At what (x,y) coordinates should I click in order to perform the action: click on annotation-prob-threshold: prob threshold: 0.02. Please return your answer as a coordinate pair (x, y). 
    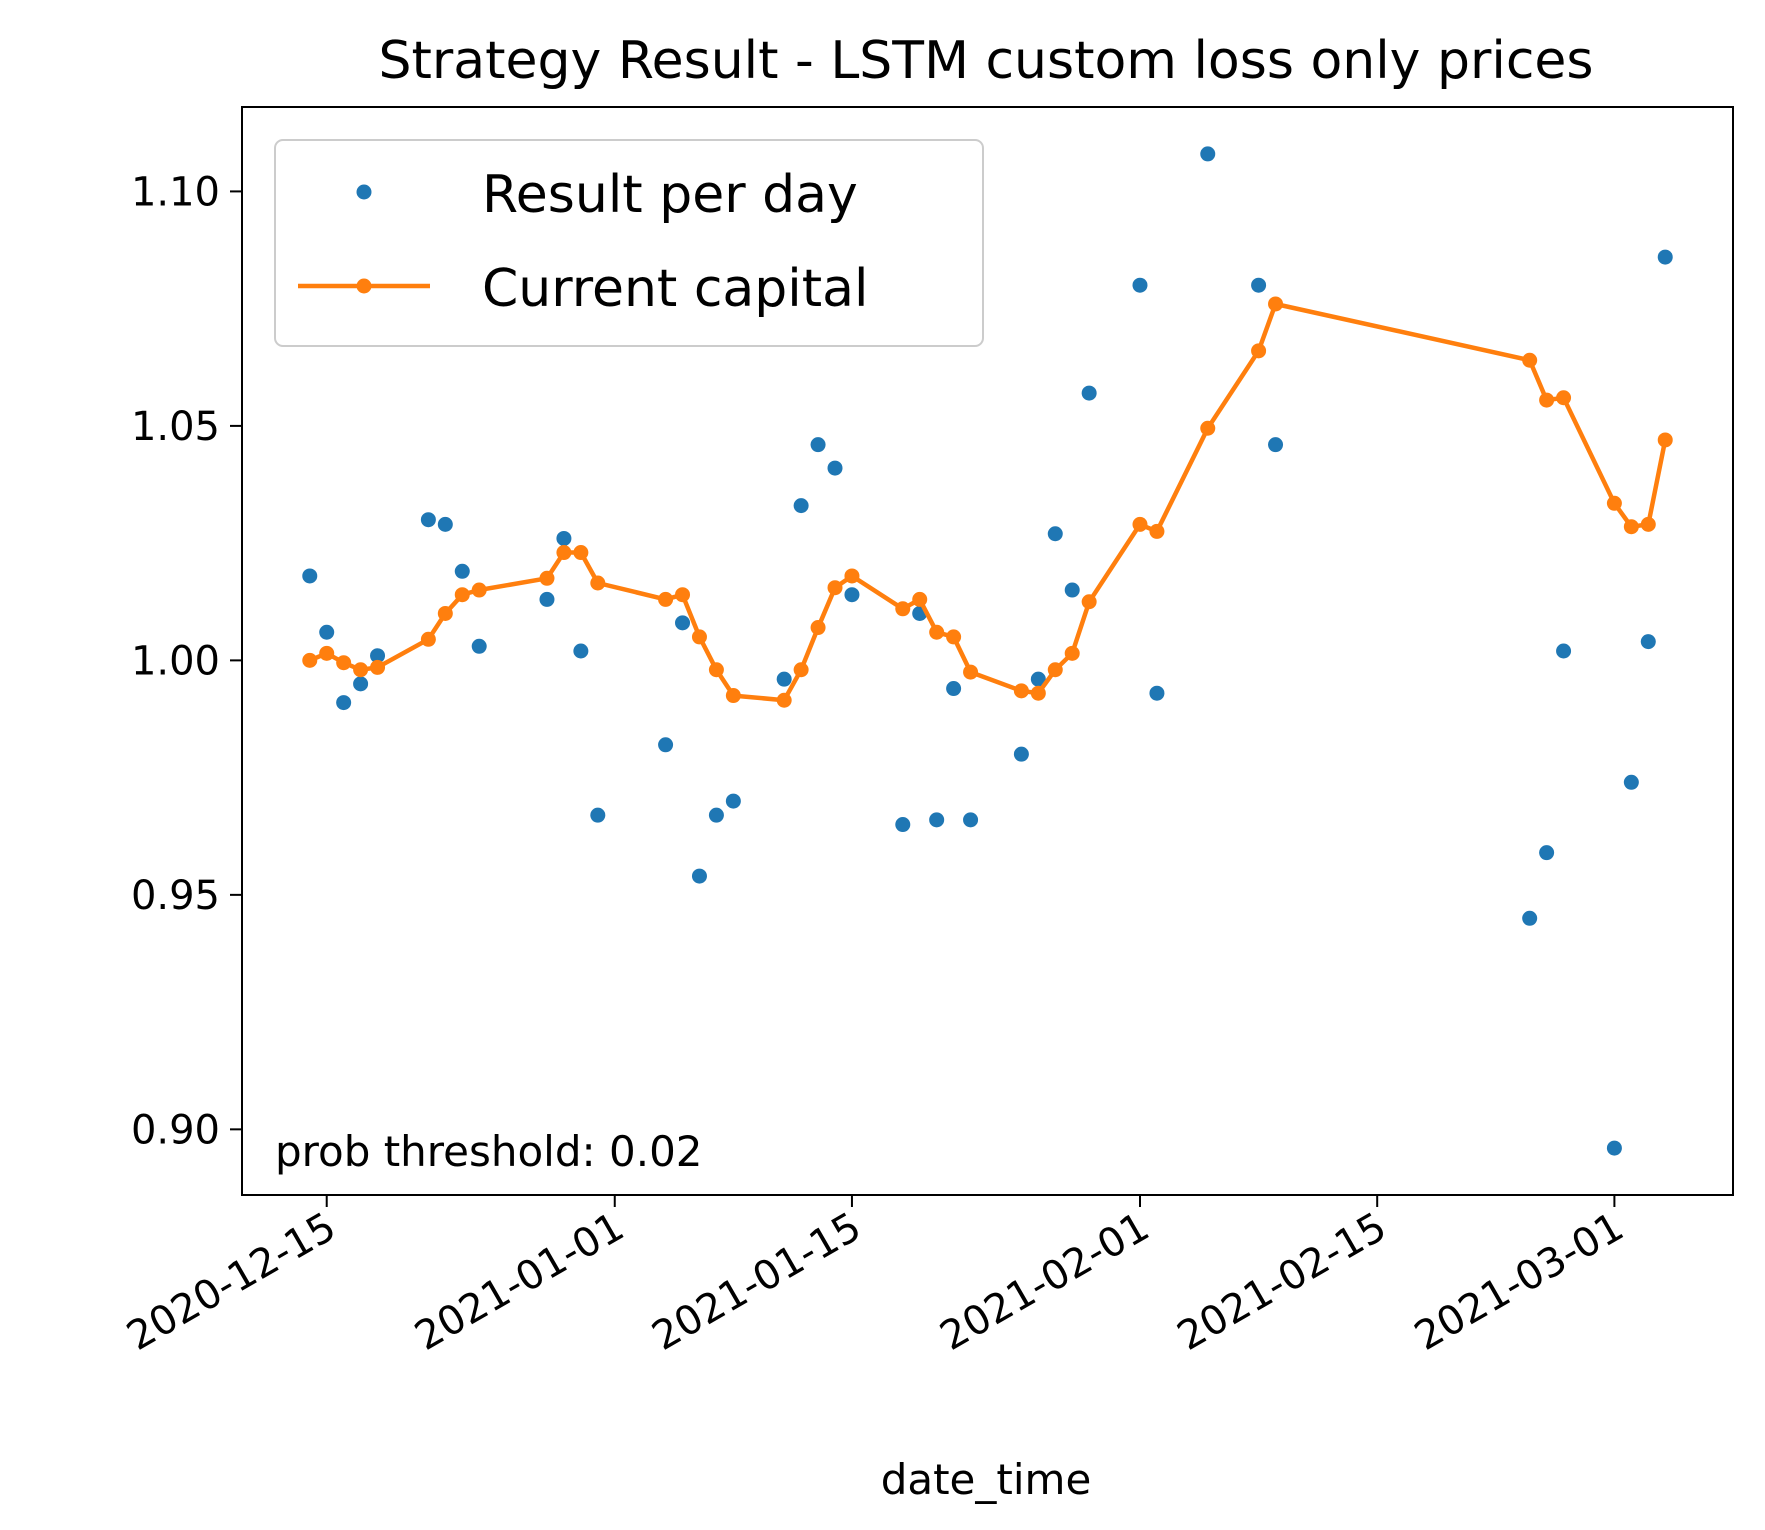
    Looking at the image, I should click on (489, 1151).